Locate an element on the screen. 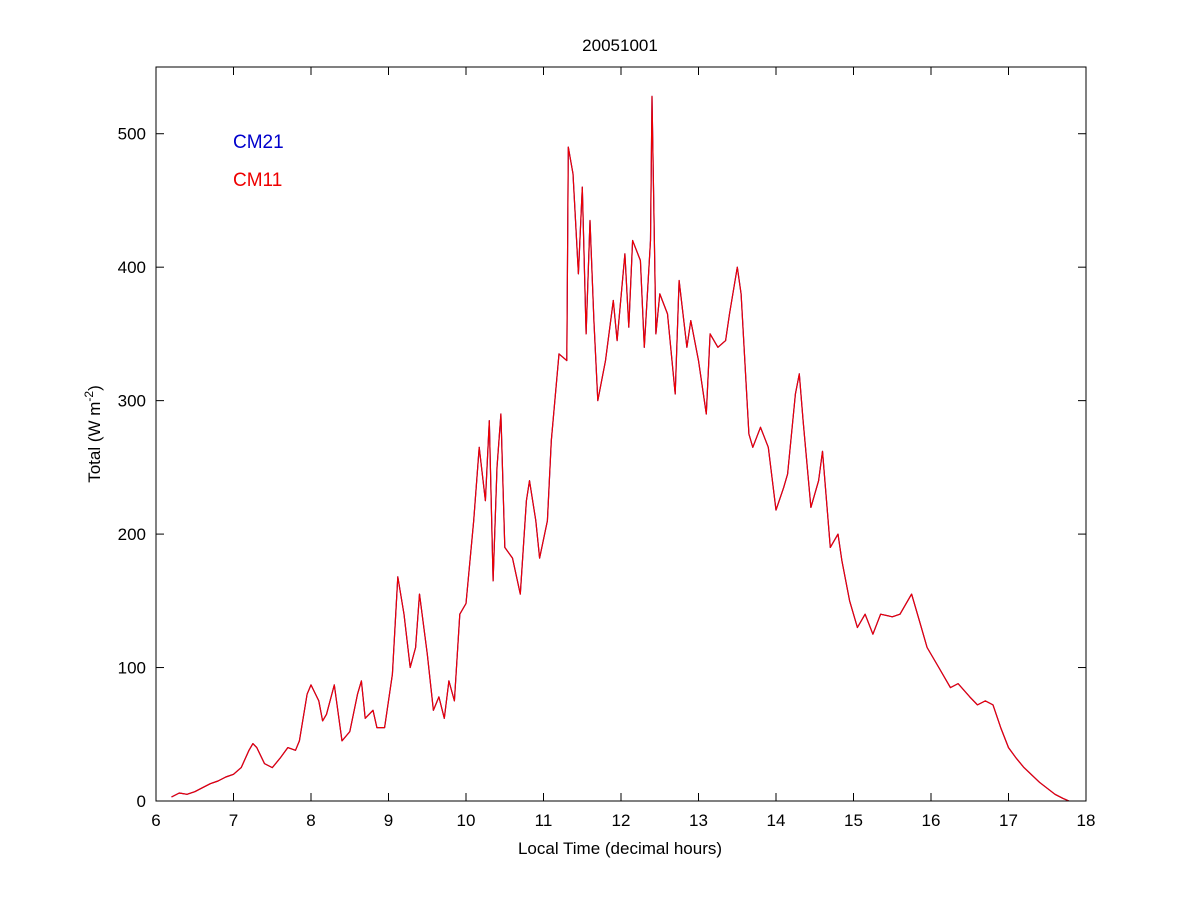 This screenshot has height=900, width=1200. y-tick-label: 100 is located at coordinates (132, 668).